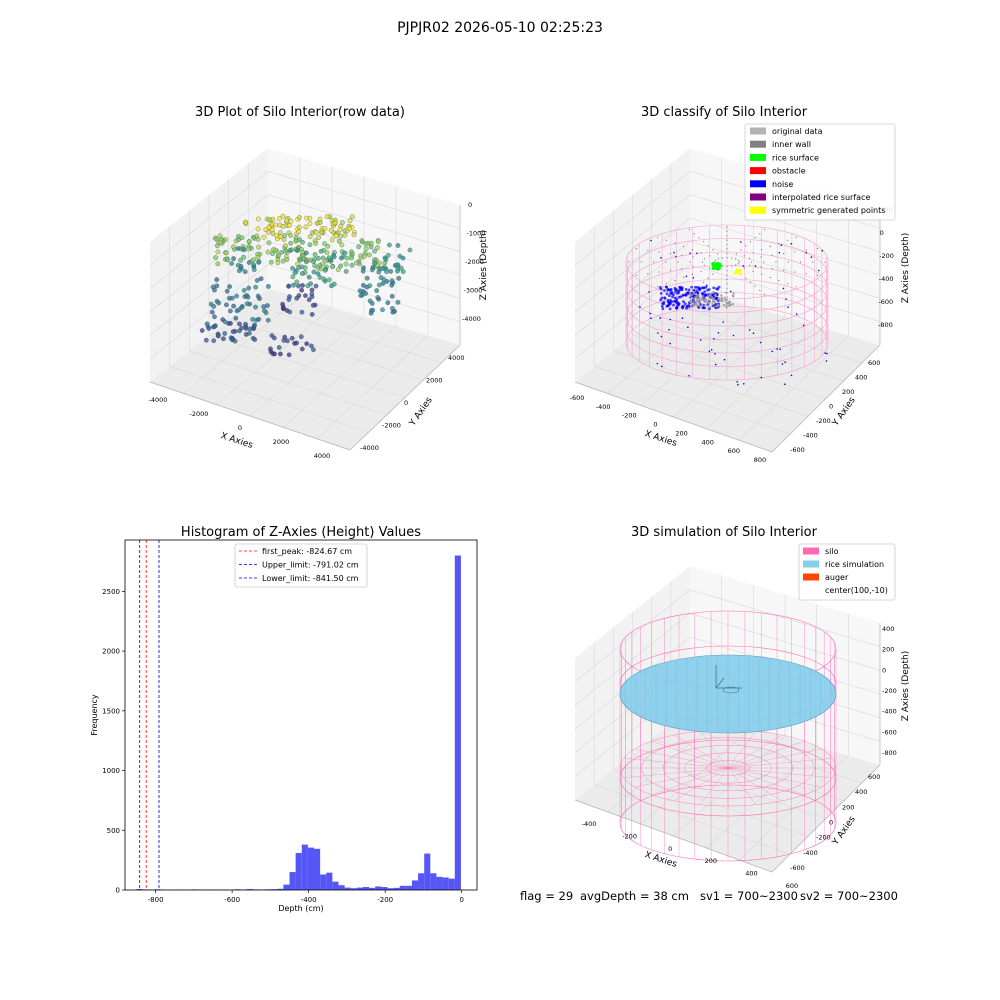 The image size is (1000, 1000). Describe the element at coordinates (310, 565) in the screenshot. I see `histogram-legend-label: Upper_limit: -791.02 cm` at that location.